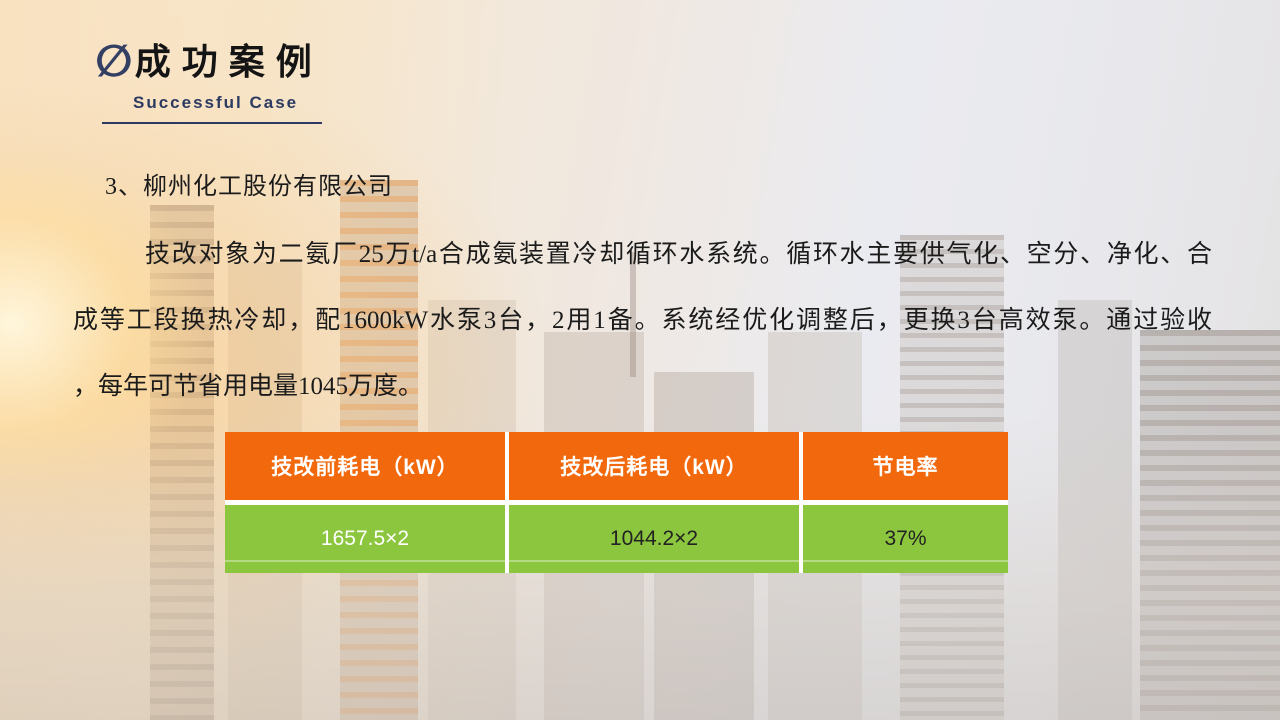 The image size is (1280, 720). I want to click on title-row: ∅ 成功案例, so click(209, 62).